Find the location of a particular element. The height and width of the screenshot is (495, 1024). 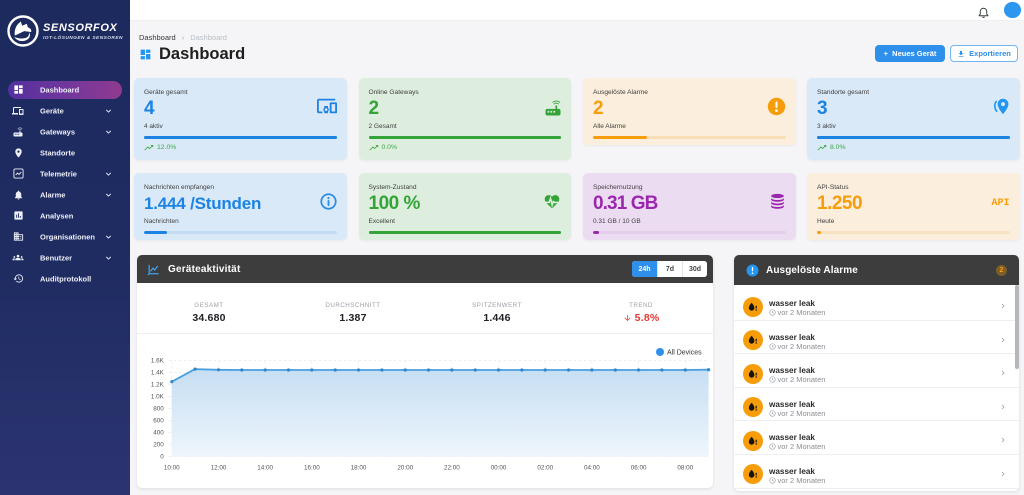

svg-text: 10:00 is located at coordinates (172, 468).